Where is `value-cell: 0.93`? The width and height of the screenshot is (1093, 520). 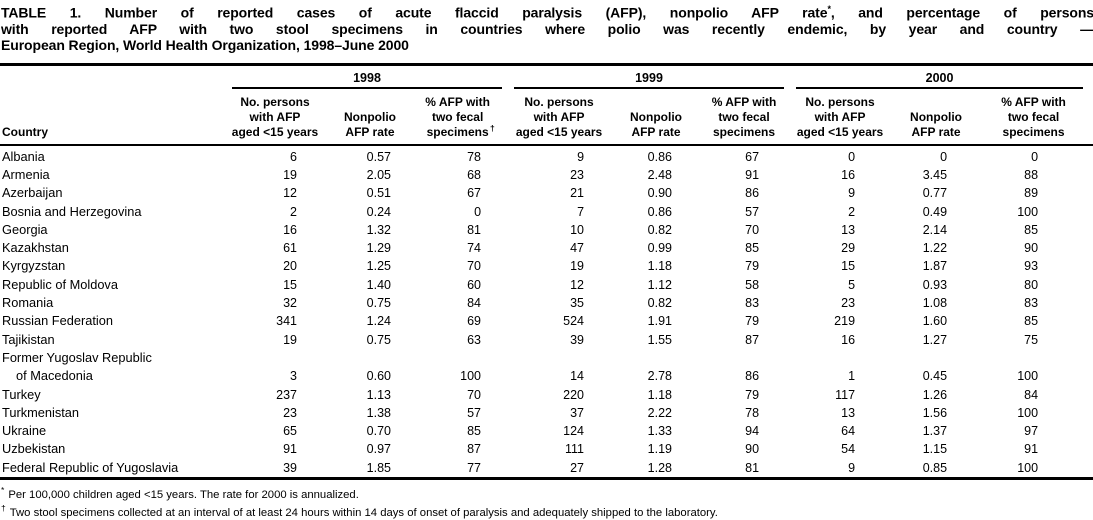
value-cell: 0.93 is located at coordinates (935, 284).